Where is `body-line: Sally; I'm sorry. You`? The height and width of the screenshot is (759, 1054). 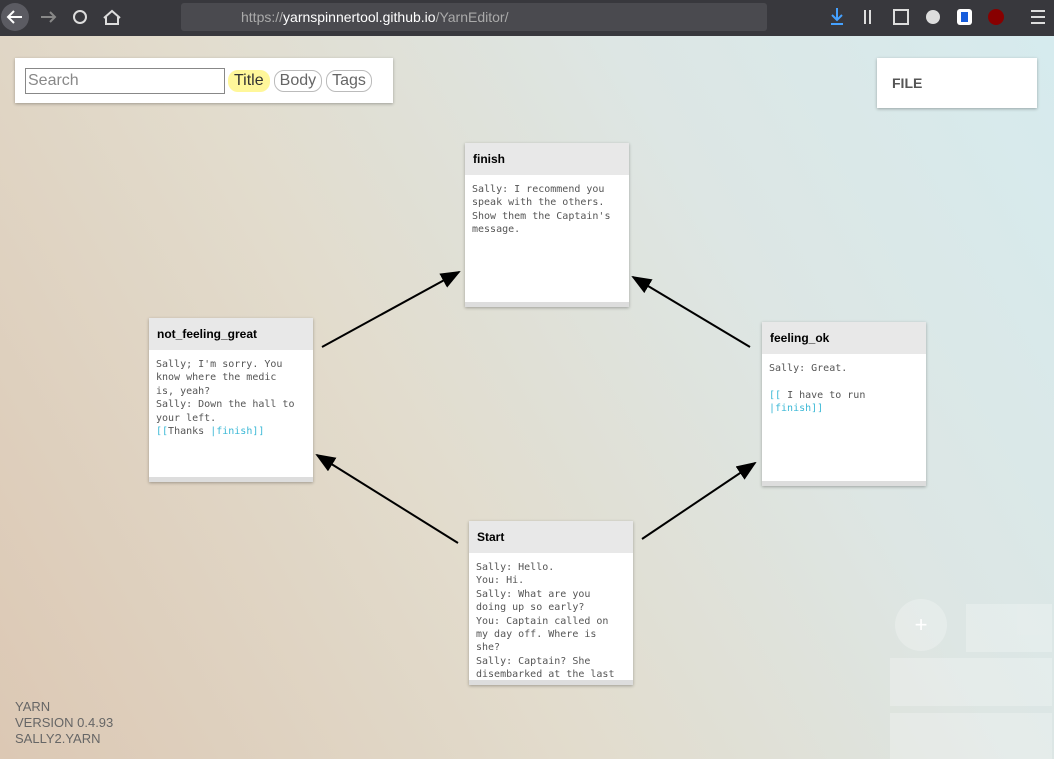 body-line: Sally; I'm sorry. You is located at coordinates (219, 364).